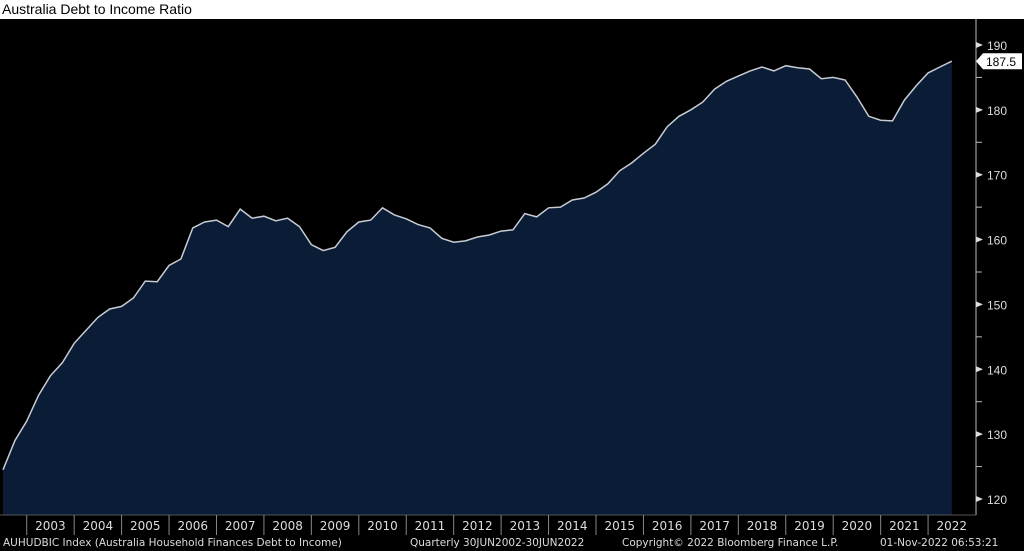  I want to click on x-tick-label: 2018, so click(762, 526).